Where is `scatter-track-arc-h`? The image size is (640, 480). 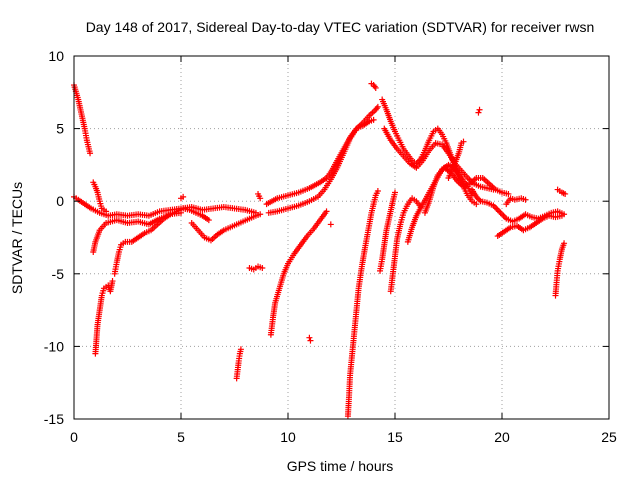
scatter-track-arc-h is located at coordinates (226, 227).